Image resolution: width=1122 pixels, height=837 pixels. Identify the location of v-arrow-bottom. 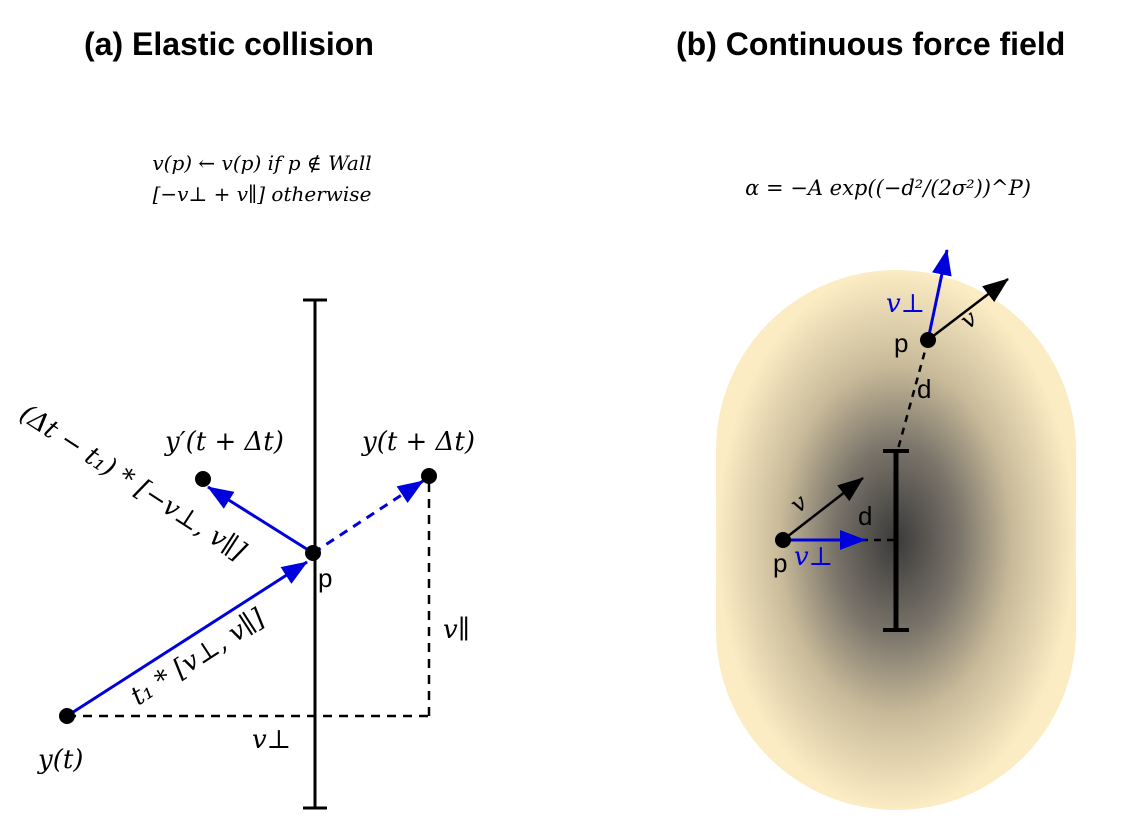
(823, 509).